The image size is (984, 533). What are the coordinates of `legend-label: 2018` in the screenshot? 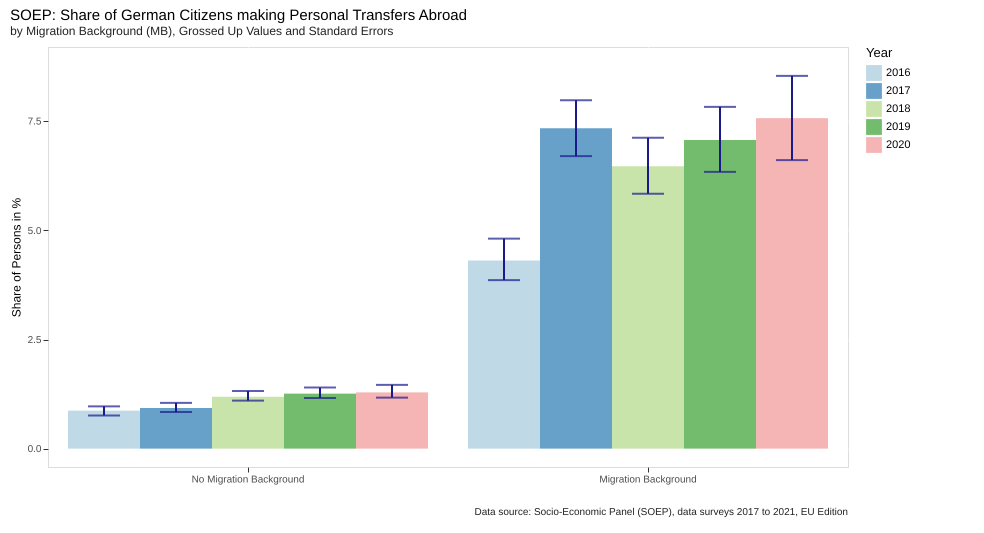 It's located at (898, 109).